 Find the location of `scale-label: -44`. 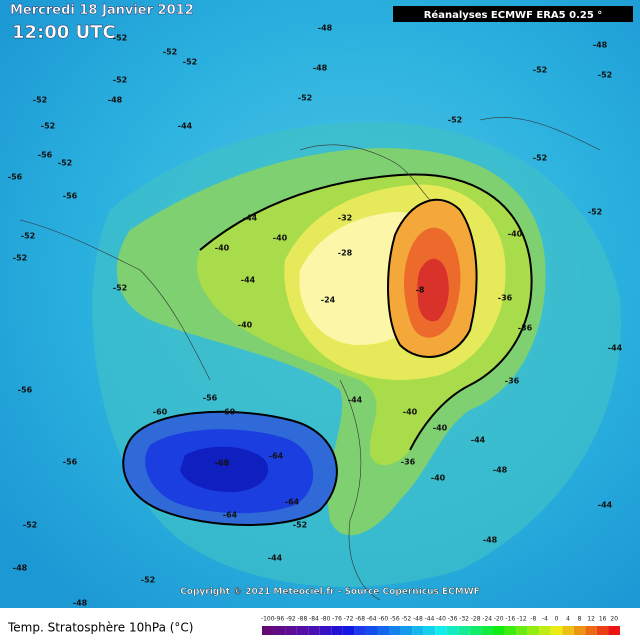

scale-label: -44 is located at coordinates (430, 619).